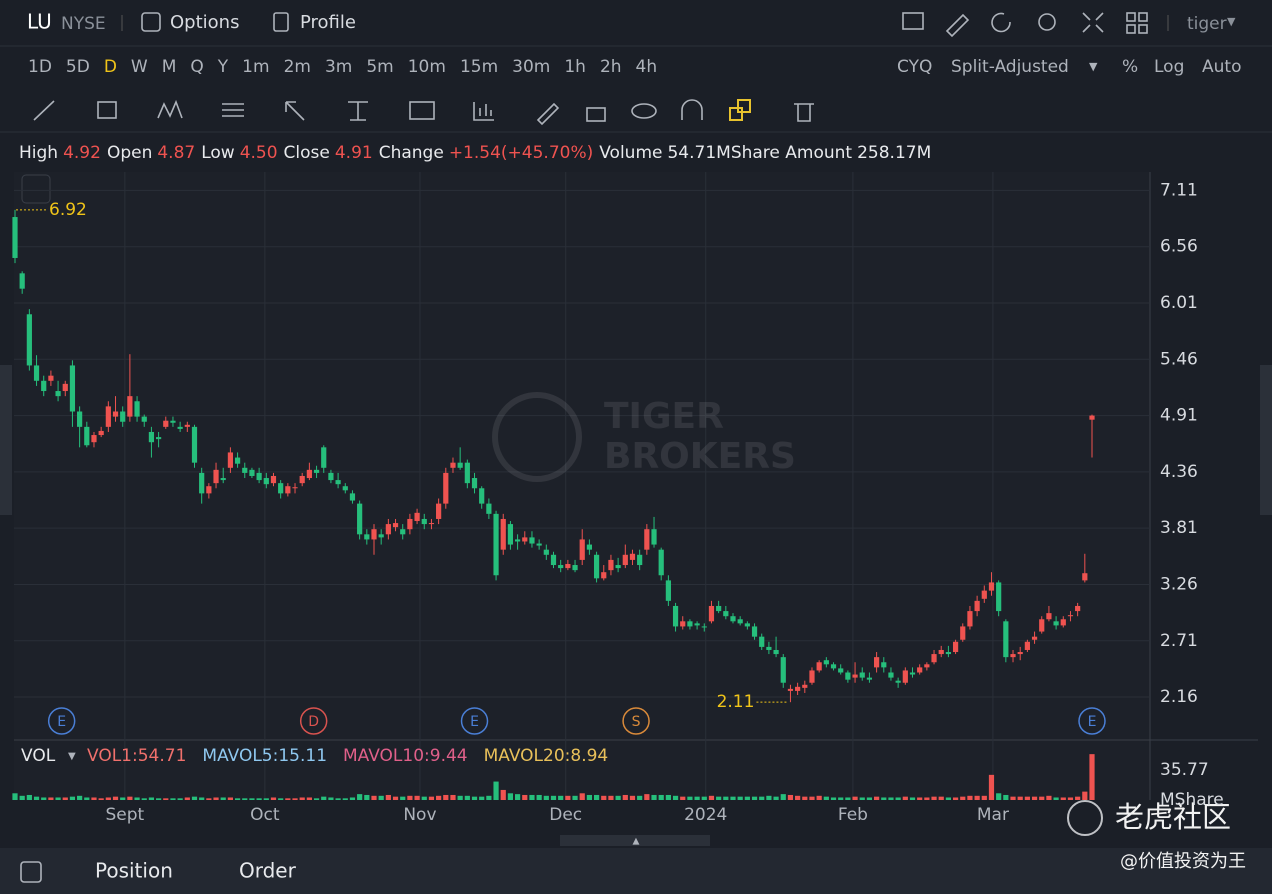 The height and width of the screenshot is (894, 1272). I want to click on period: 1h, so click(575, 67).